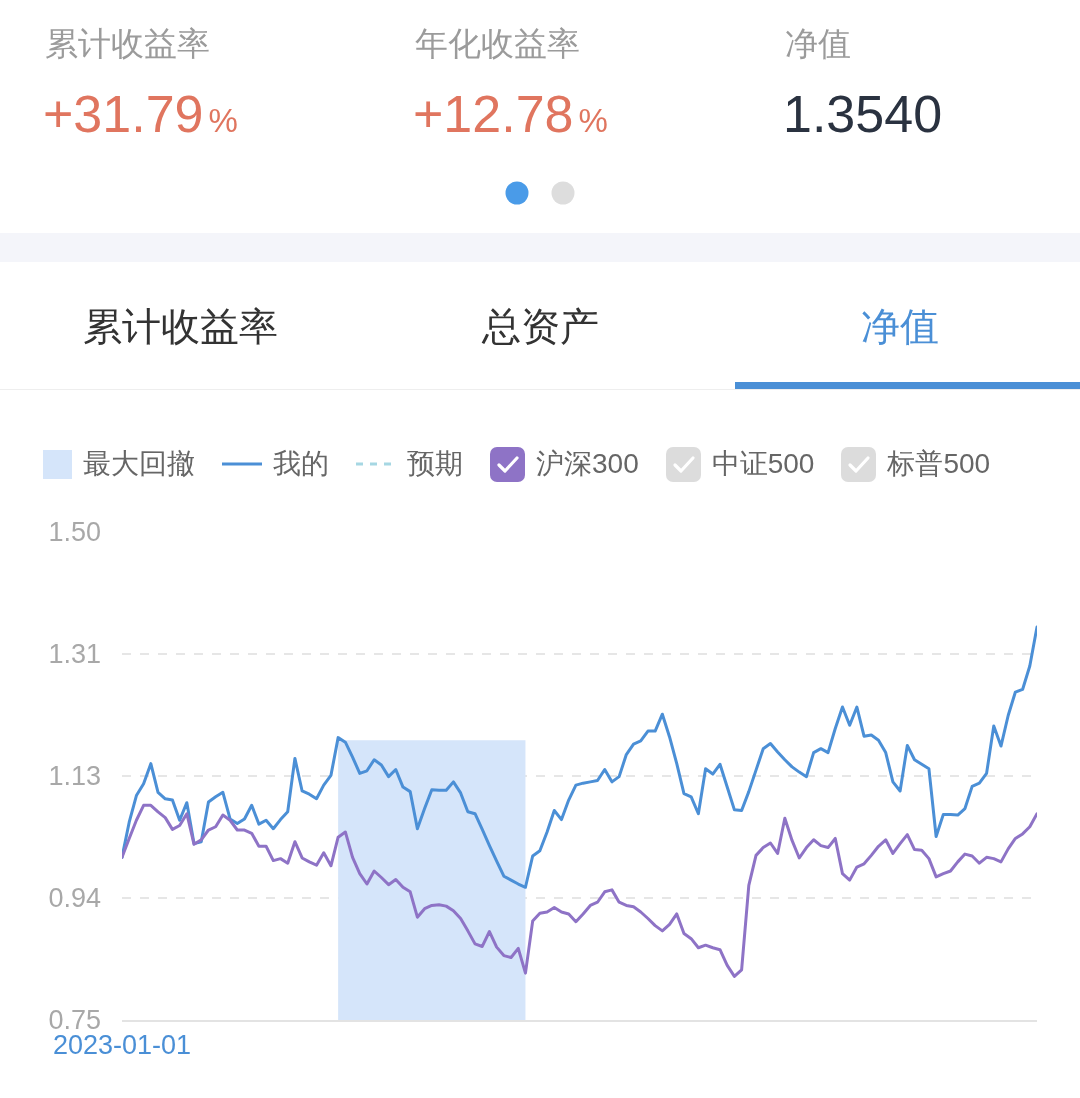 This screenshot has width=1080, height=1098. What do you see at coordinates (579, 890) in the screenshot?
I see `line-series` at bounding box center [579, 890].